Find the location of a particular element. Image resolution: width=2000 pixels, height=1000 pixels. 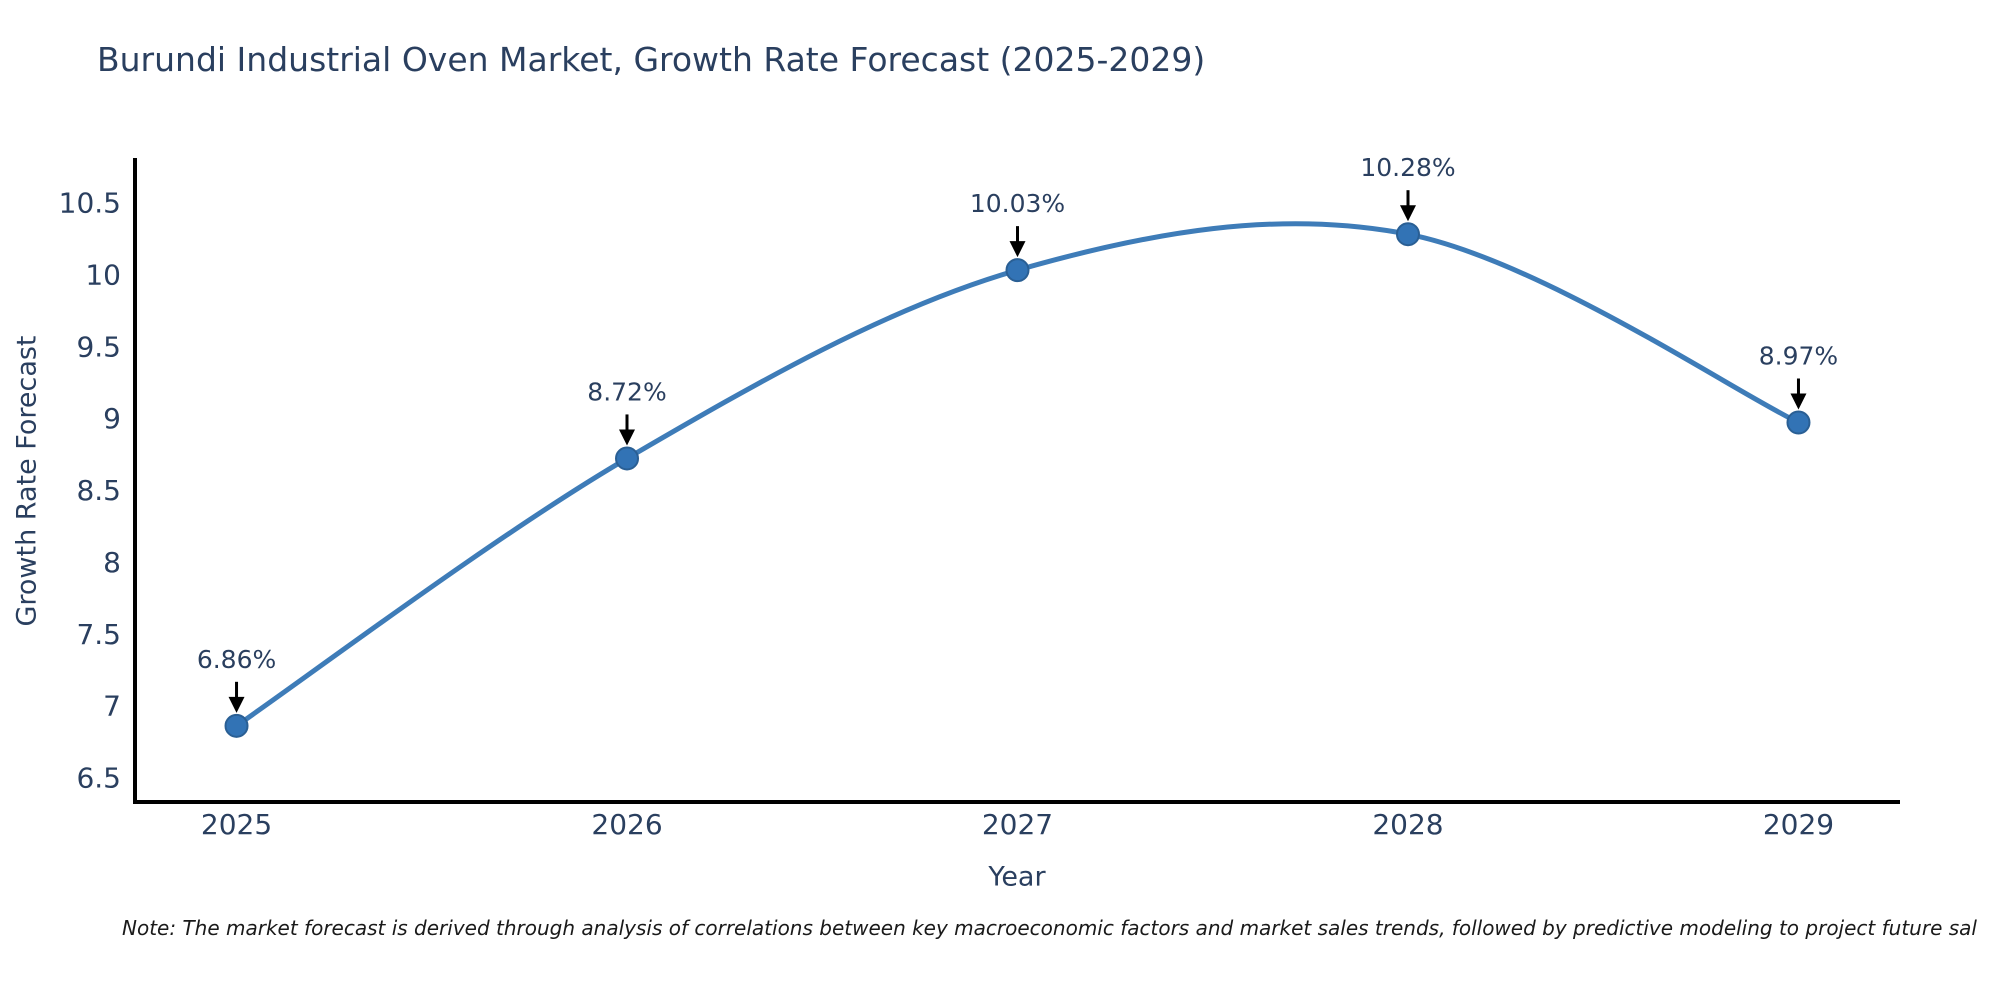

y-tick-label: 10.5 is located at coordinates (90, 203).